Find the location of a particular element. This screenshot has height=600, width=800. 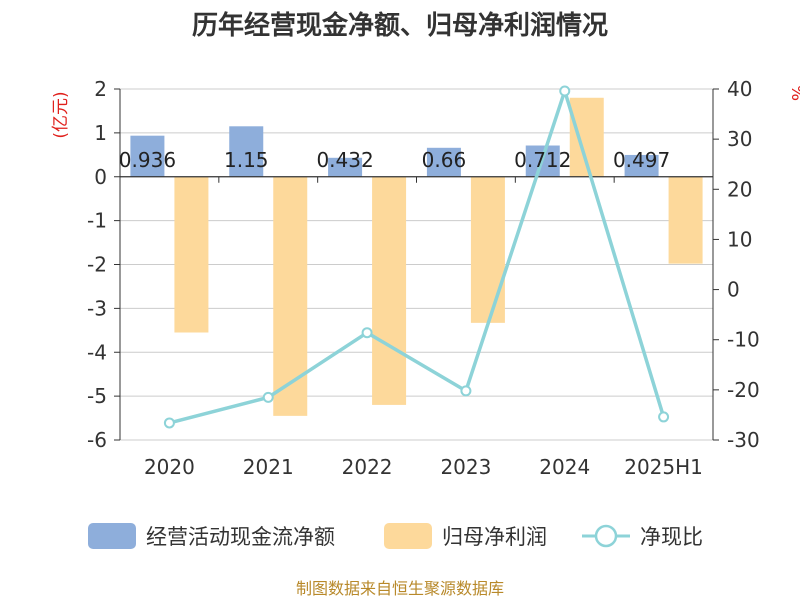

right-tick-label: -10 is located at coordinates (743, 340).